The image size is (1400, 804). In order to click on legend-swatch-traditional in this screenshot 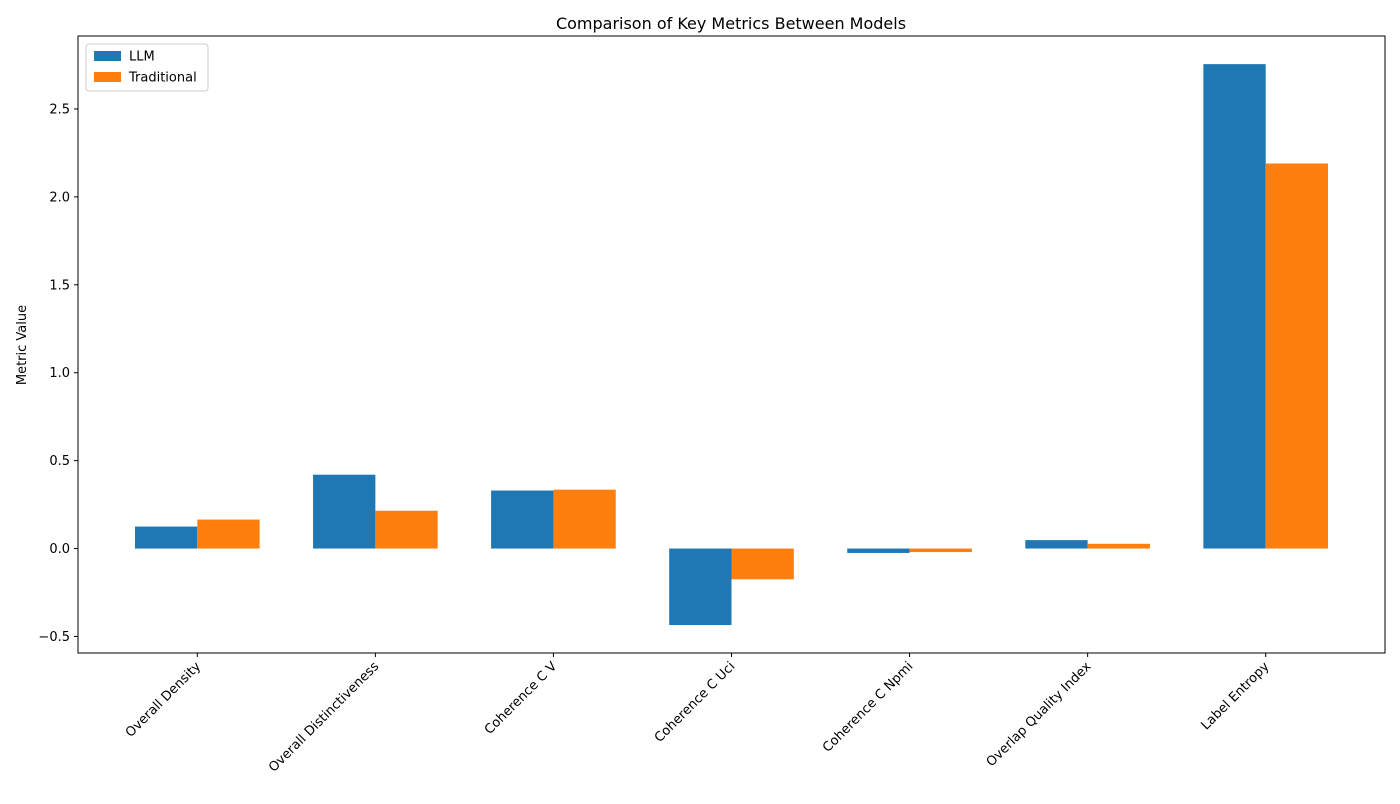, I will do `click(107, 77)`.